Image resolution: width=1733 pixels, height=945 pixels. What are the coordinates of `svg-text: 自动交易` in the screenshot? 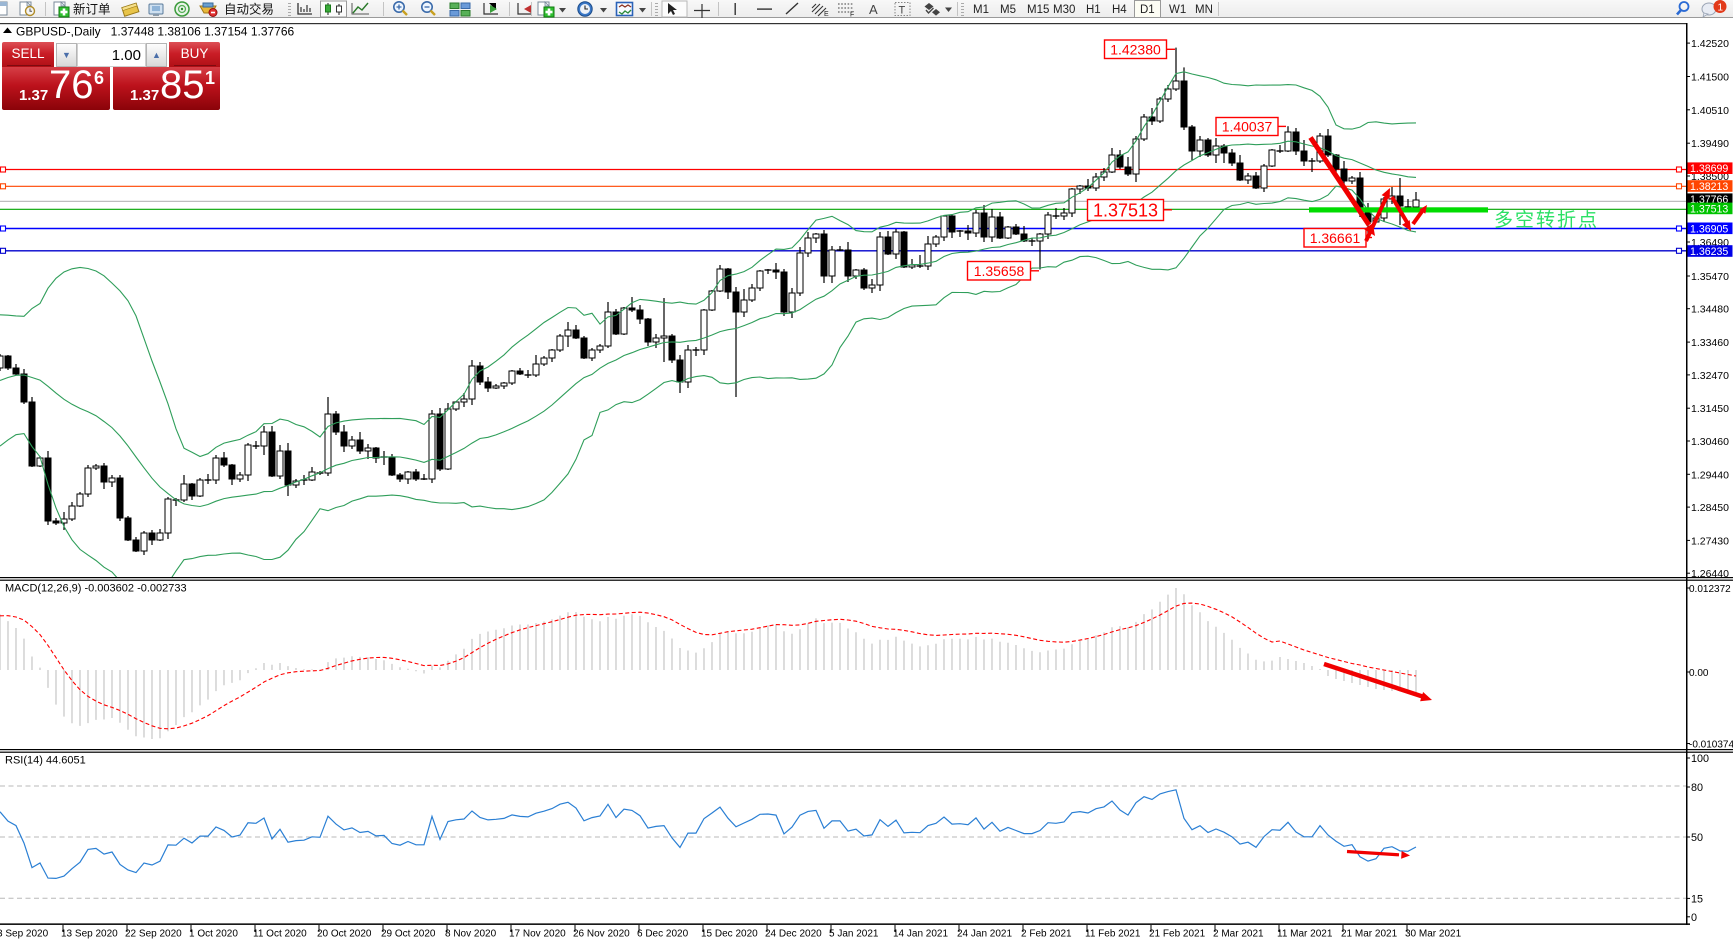 It's located at (249, 9).